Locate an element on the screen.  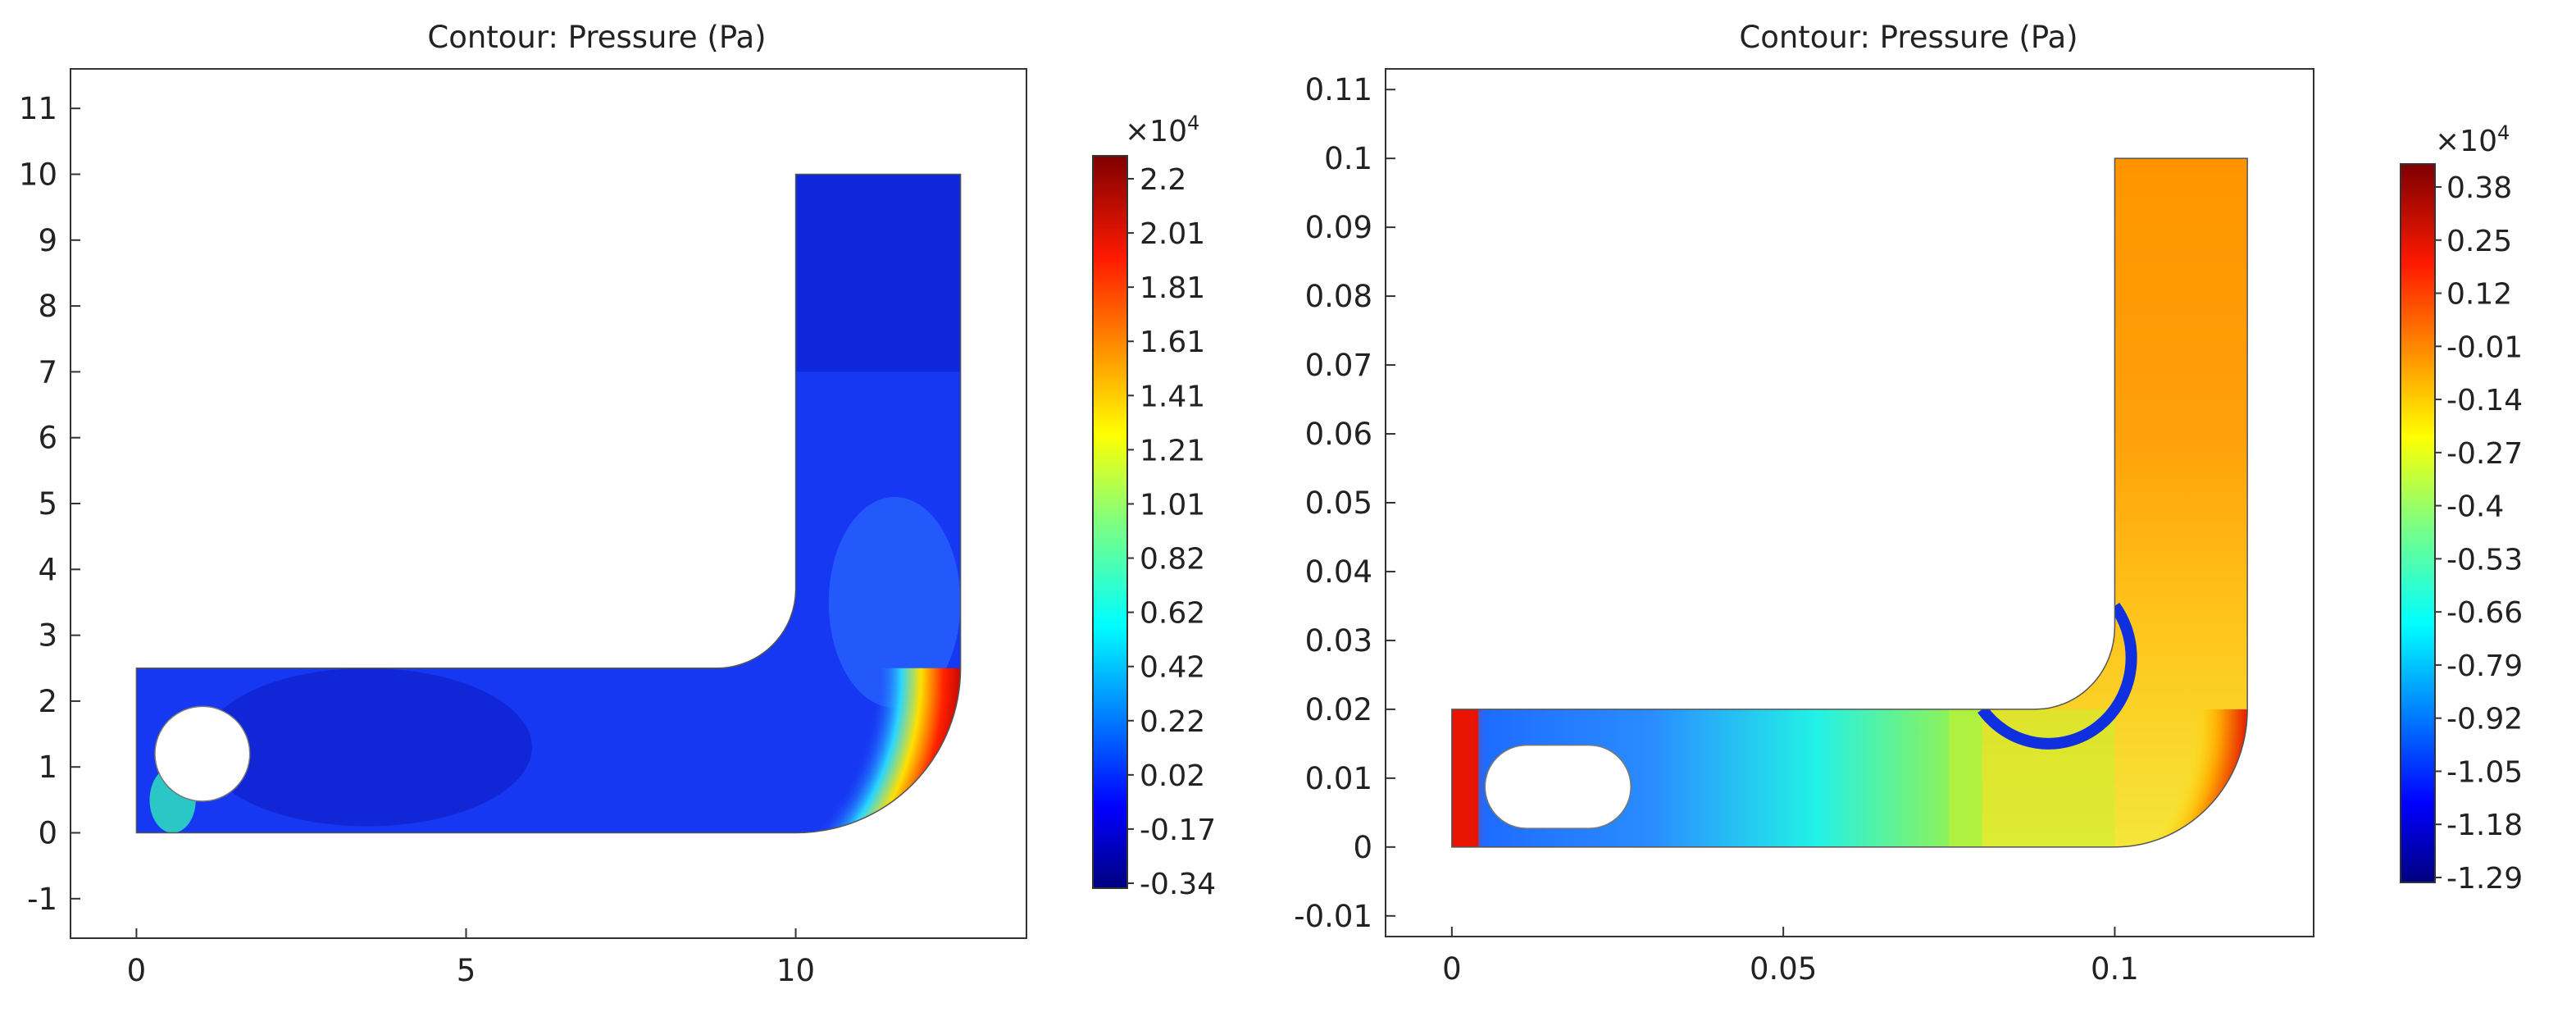
y-tick-label: 3 is located at coordinates (48, 636).